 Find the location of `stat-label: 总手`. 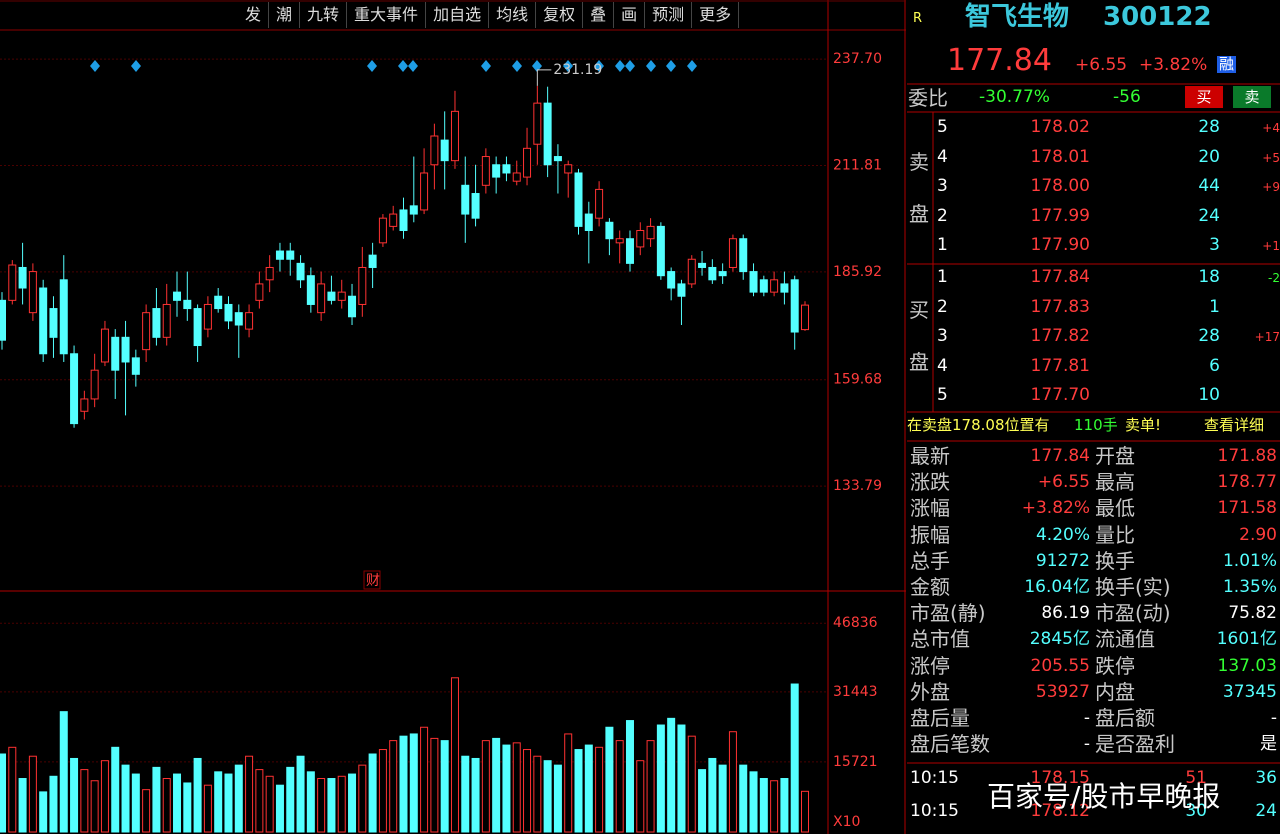

stat-label: 总手 is located at coordinates (930, 560).